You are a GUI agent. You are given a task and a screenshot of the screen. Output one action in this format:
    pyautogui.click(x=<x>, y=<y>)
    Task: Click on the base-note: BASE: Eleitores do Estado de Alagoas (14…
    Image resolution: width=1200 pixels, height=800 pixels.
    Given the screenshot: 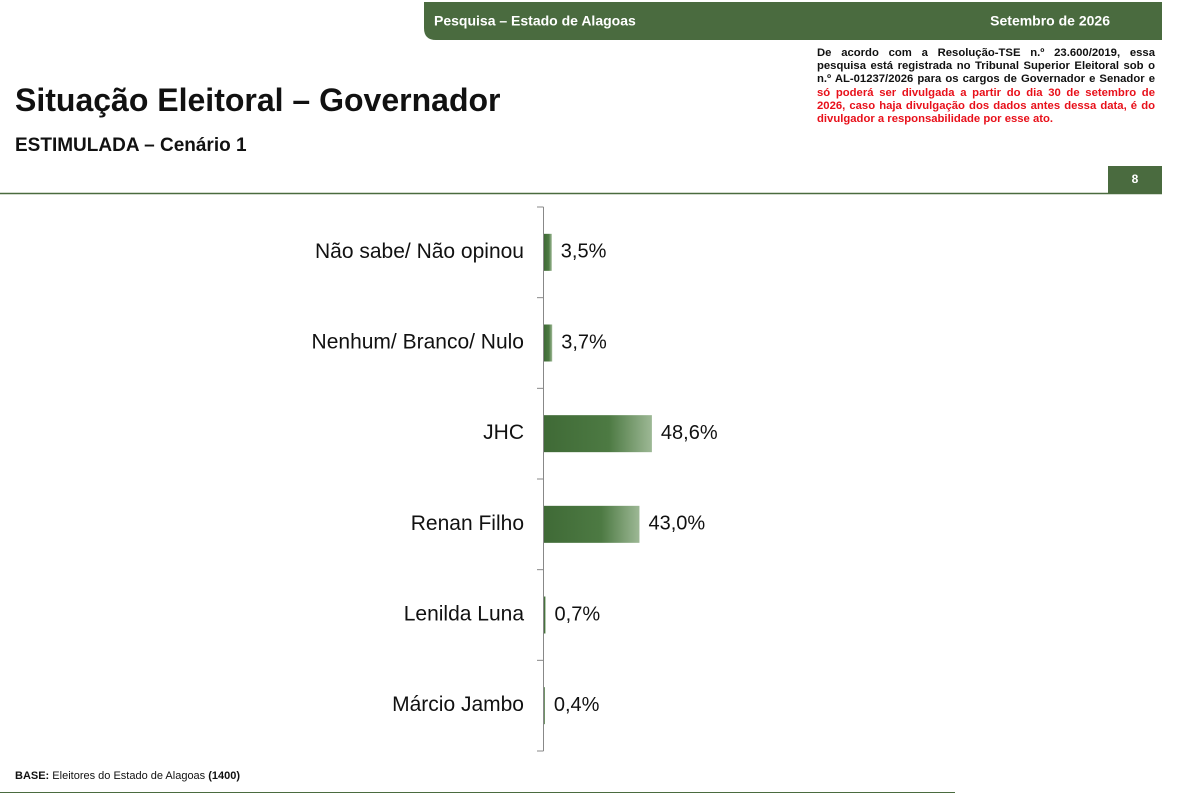 What is the action you would take?
    pyautogui.click(x=127, y=776)
    